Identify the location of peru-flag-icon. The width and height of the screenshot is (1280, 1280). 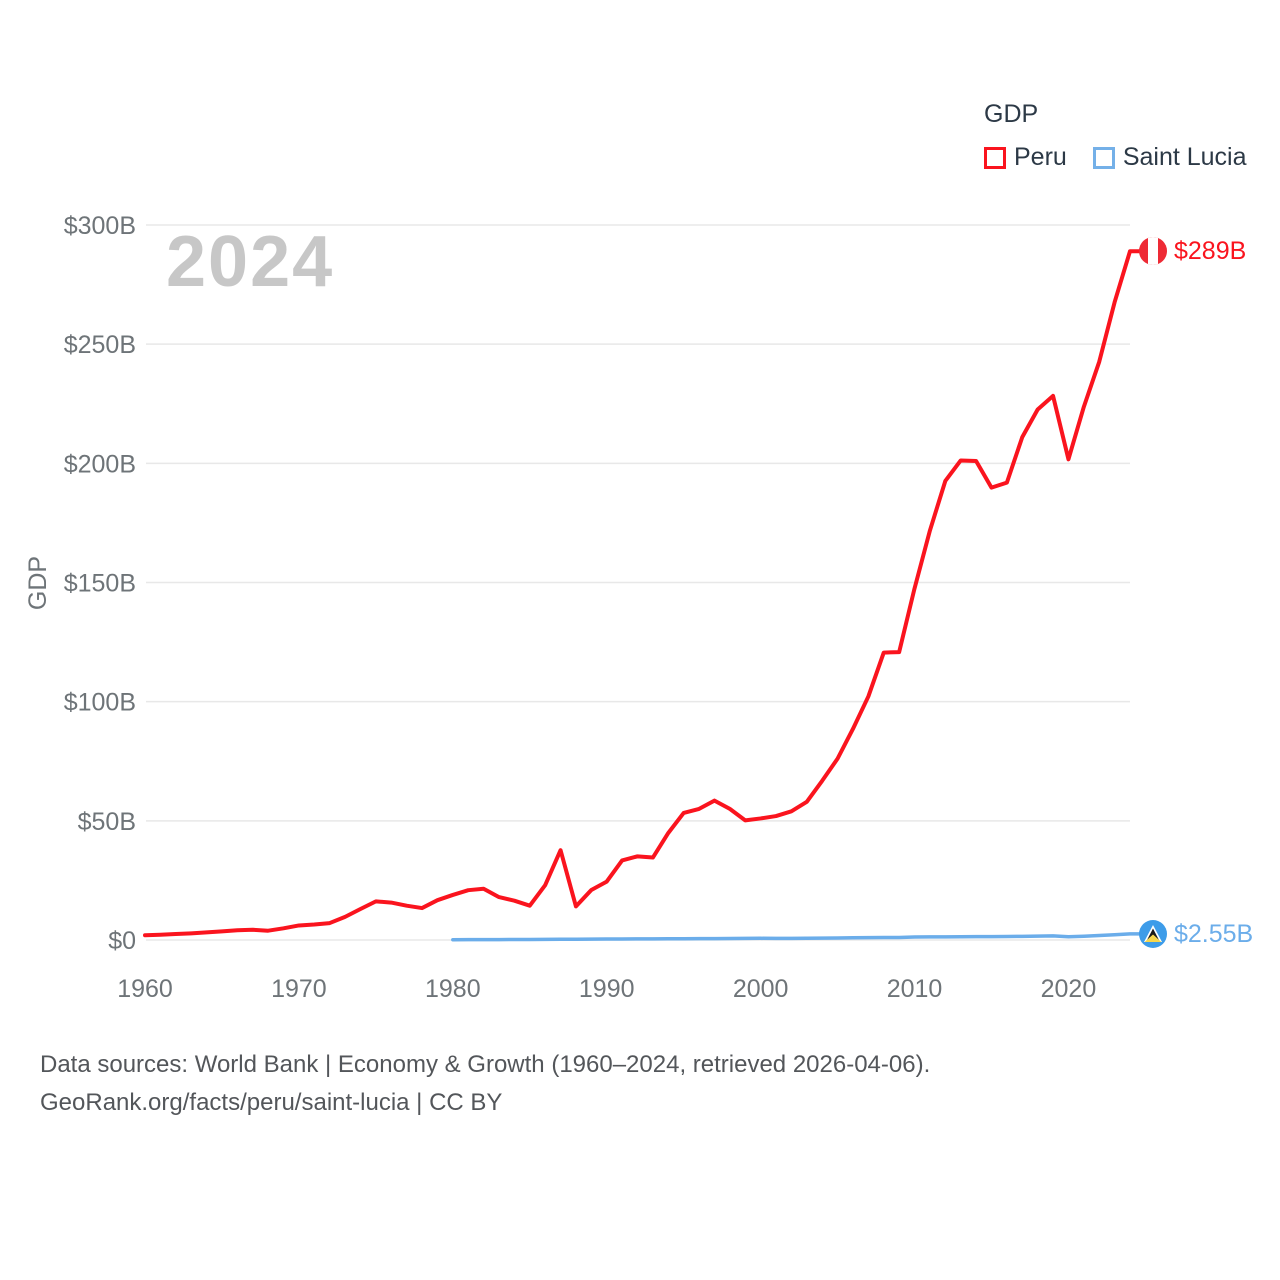
(1153, 251).